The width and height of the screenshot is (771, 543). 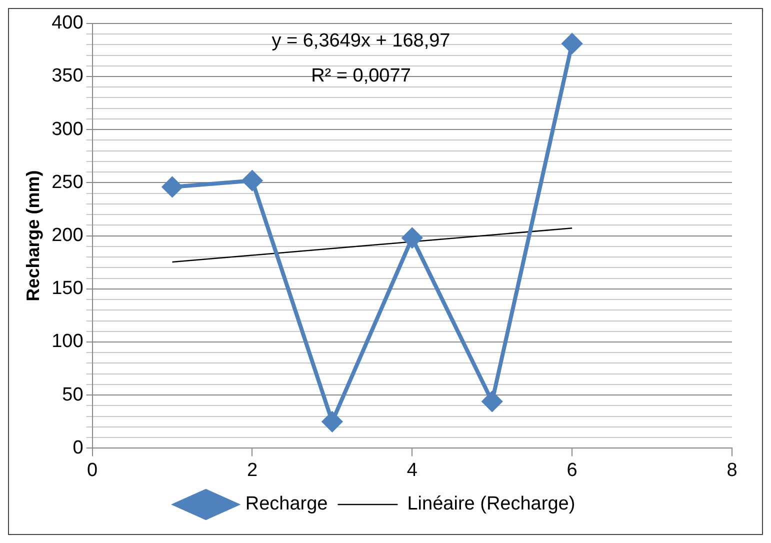 I want to click on y-tick-label: 50, so click(x=73, y=395).